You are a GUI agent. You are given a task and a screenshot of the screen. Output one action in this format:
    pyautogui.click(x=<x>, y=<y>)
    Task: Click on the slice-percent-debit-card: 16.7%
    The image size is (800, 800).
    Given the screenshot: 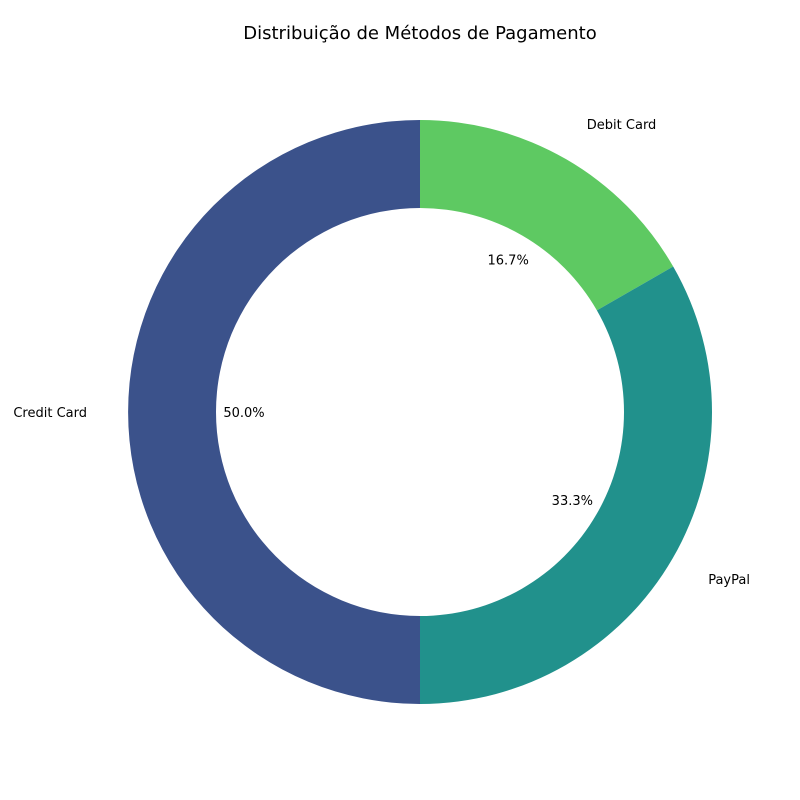 What is the action you would take?
    pyautogui.click(x=508, y=261)
    